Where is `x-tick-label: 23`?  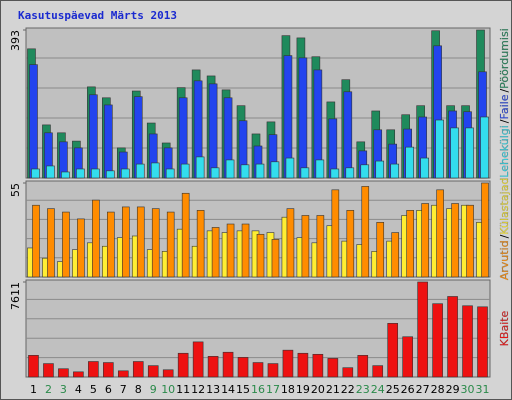
x-tick-label: 23 is located at coordinates (363, 389).